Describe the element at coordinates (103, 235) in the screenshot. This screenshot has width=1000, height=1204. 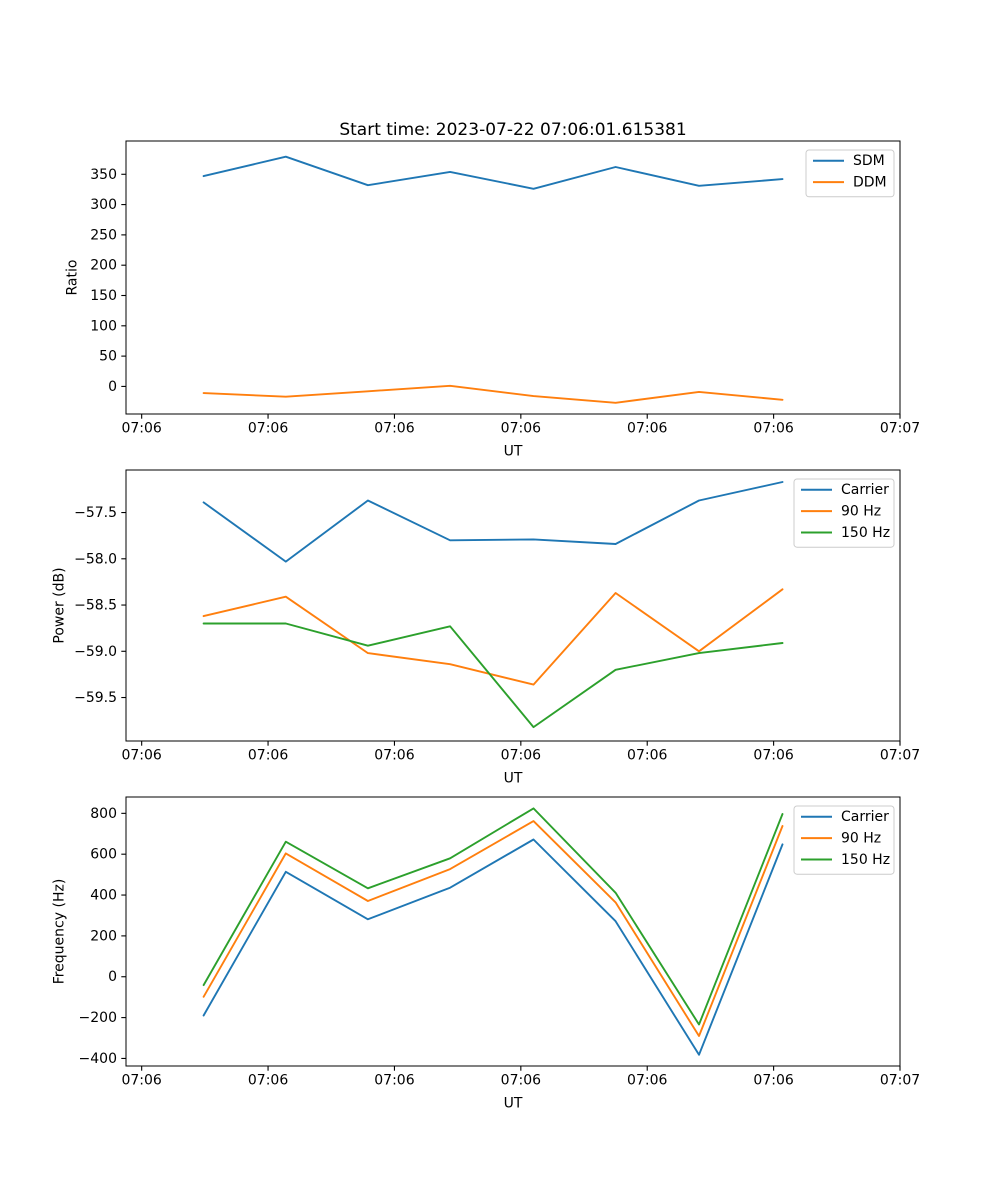
I see `y-tick-label: 250` at that location.